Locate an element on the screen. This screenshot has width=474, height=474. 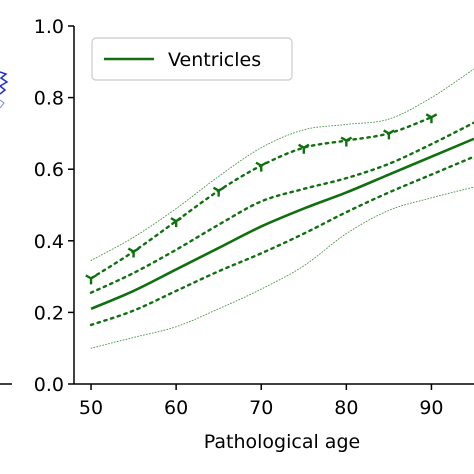
y-tick-label: 0.6 is located at coordinates (49, 170).